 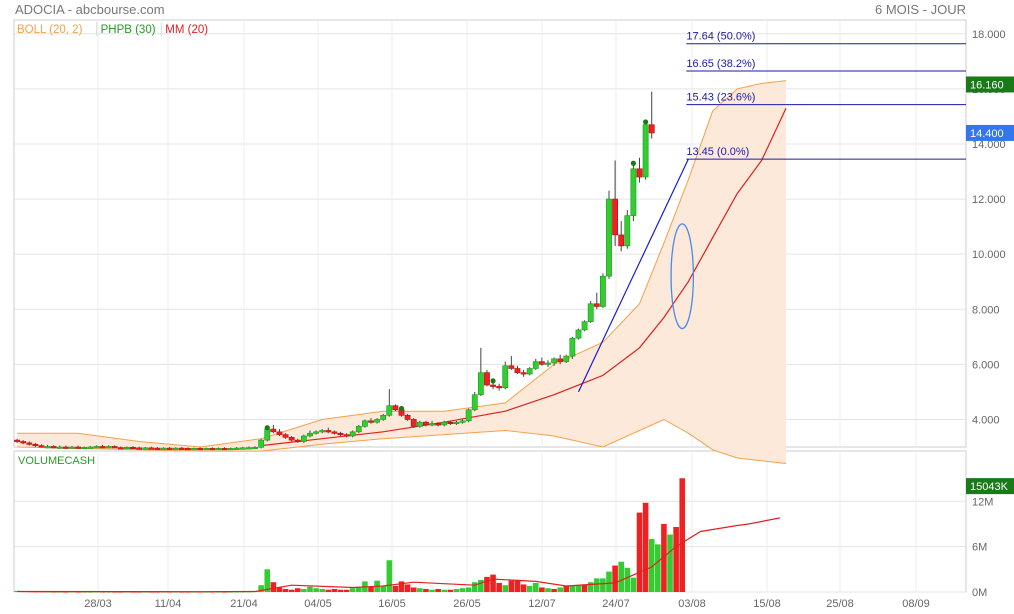 What do you see at coordinates (542, 604) in the screenshot?
I see `date-axis-tick: 12/07` at bounding box center [542, 604].